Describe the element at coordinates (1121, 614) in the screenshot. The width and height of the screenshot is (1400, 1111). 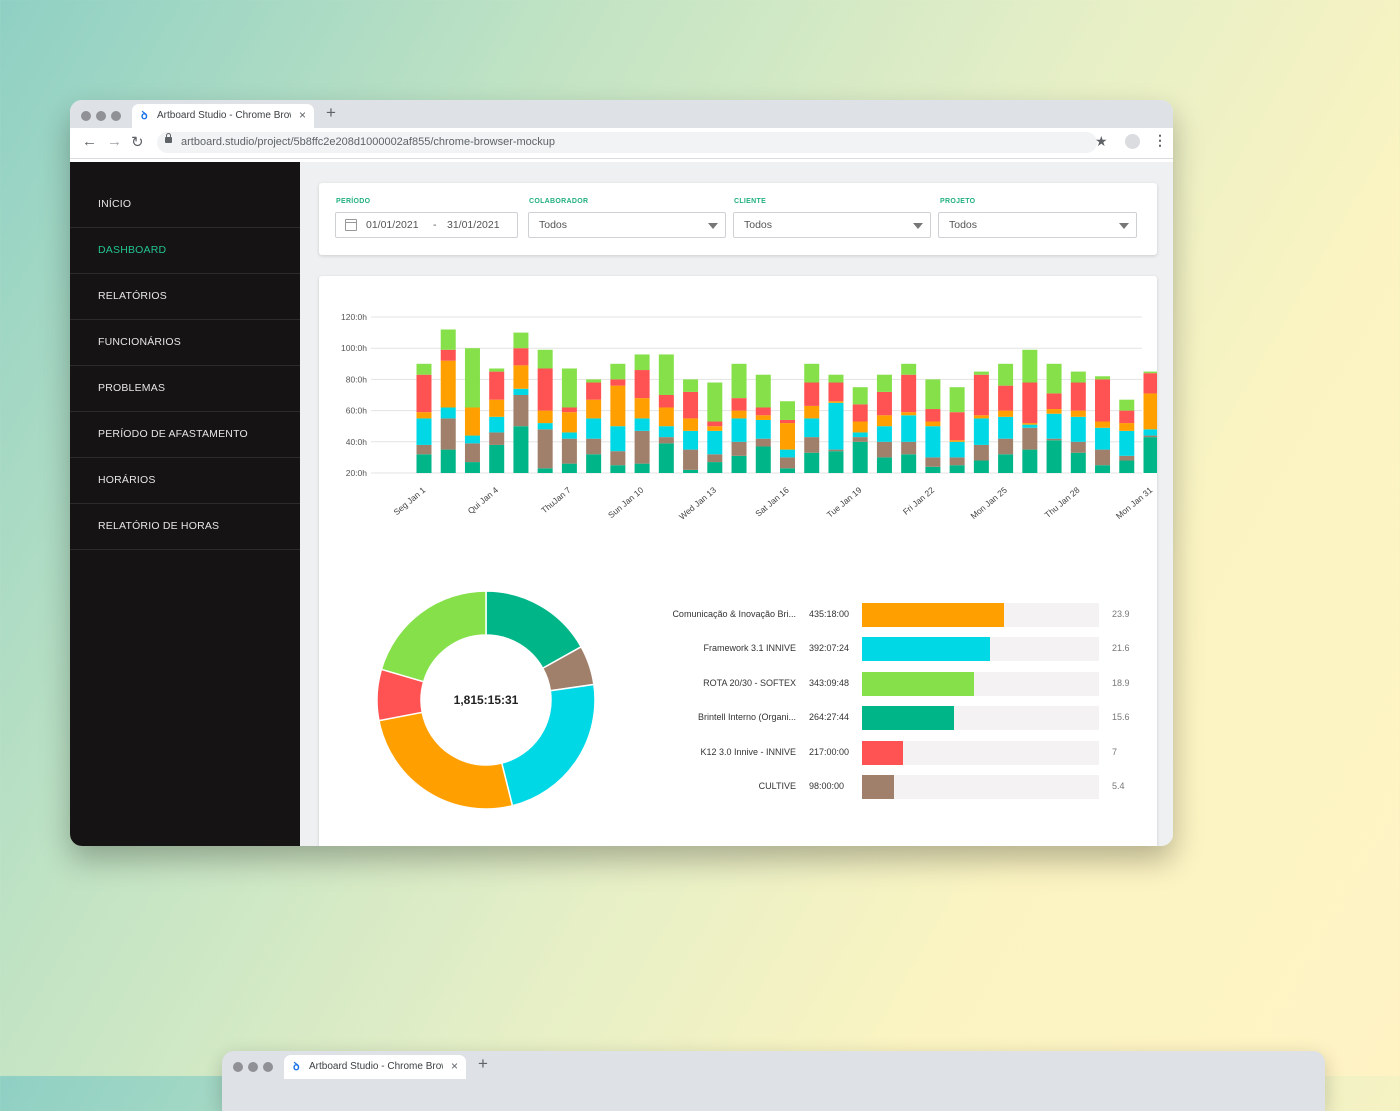
I see `project-percent: 23.9` at that location.